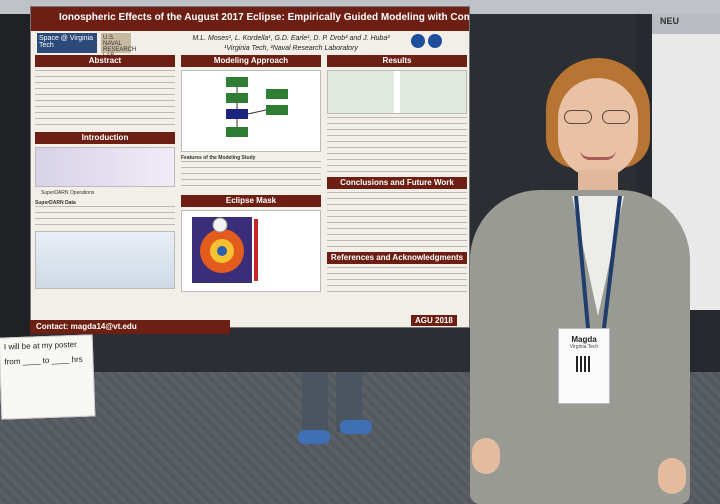  I want to click on mask-colorbar, so click(256, 250).